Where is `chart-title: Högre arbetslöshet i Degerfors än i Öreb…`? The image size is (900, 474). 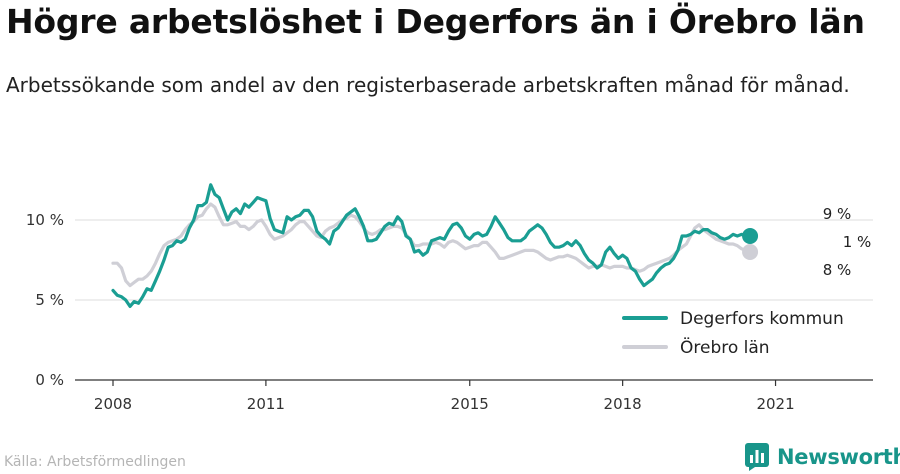 chart-title: Högre arbetslöshet i Degerfors än i Öreb… is located at coordinates (435, 21).